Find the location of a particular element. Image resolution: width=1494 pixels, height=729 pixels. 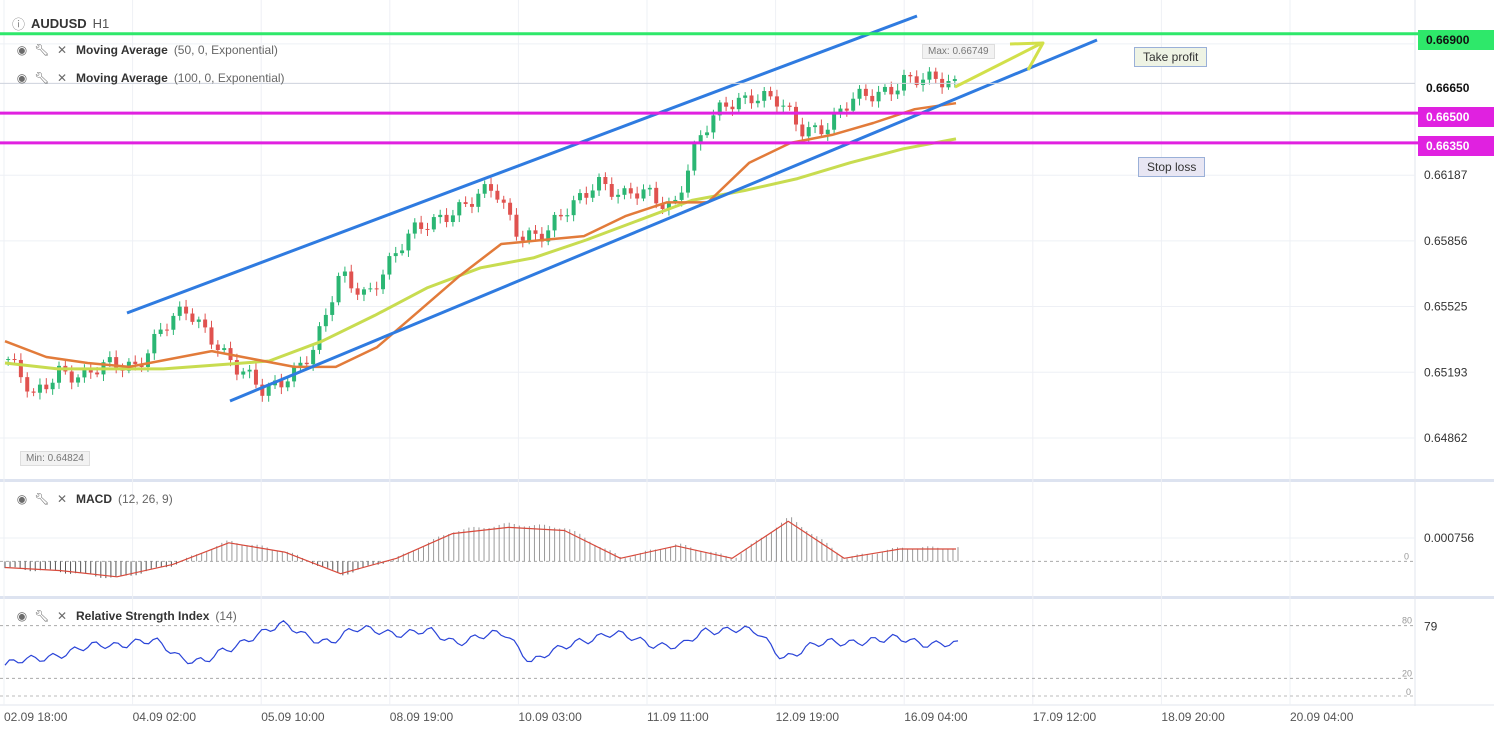

x-tick-label: 04.09 02:00 is located at coordinates (165, 717).